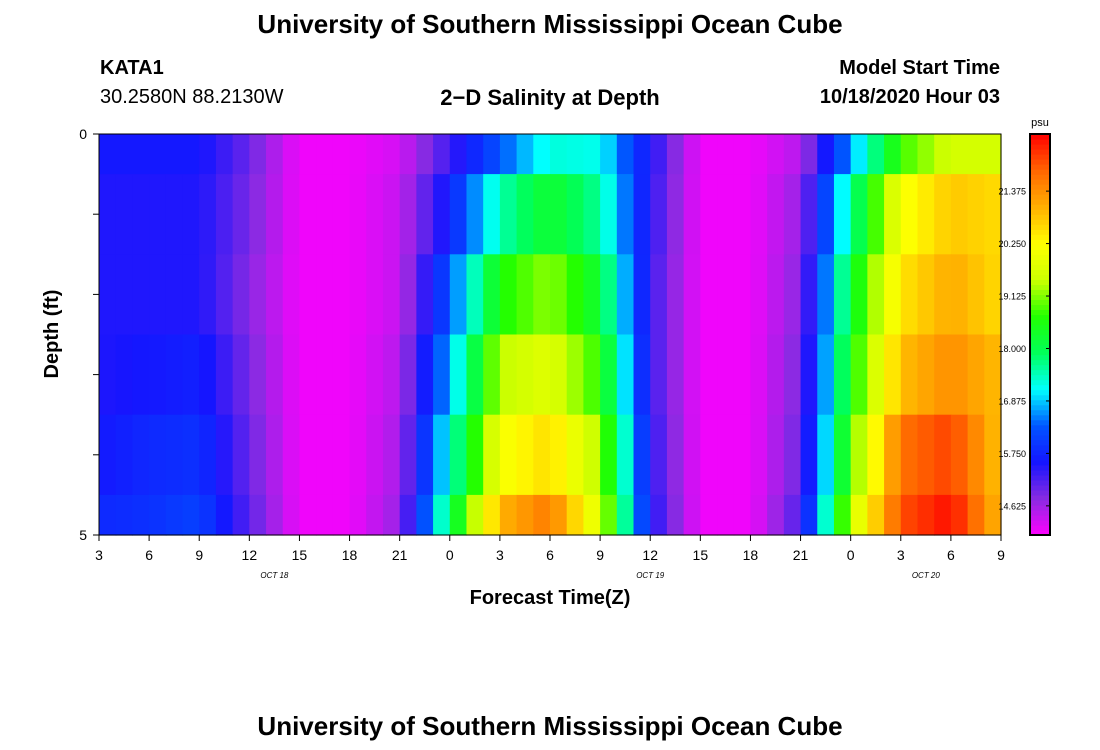 This screenshot has width=1100, height=750. Describe the element at coordinates (350, 555) in the screenshot. I see `x-tick-label: 18` at that location.